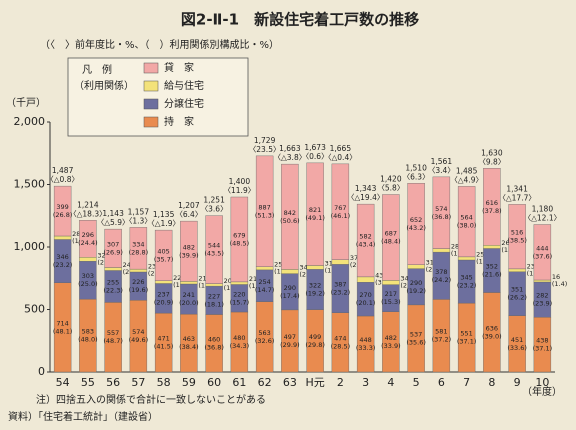  Describe the element at coordinates (214, 304) in the screenshot. I see `segment-share: (18.1)` at that location.